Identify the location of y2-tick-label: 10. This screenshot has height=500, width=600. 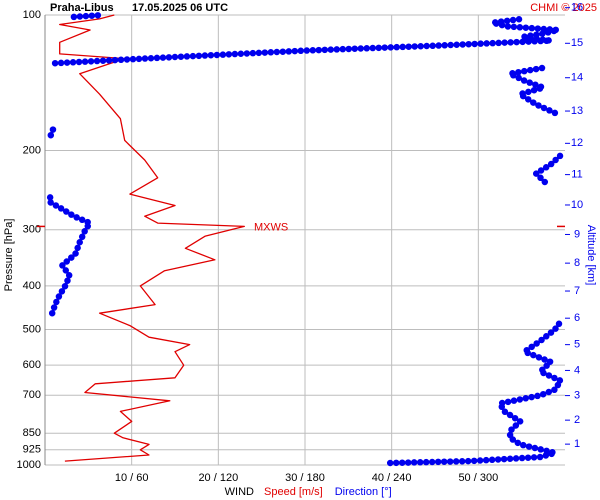
(577, 205).